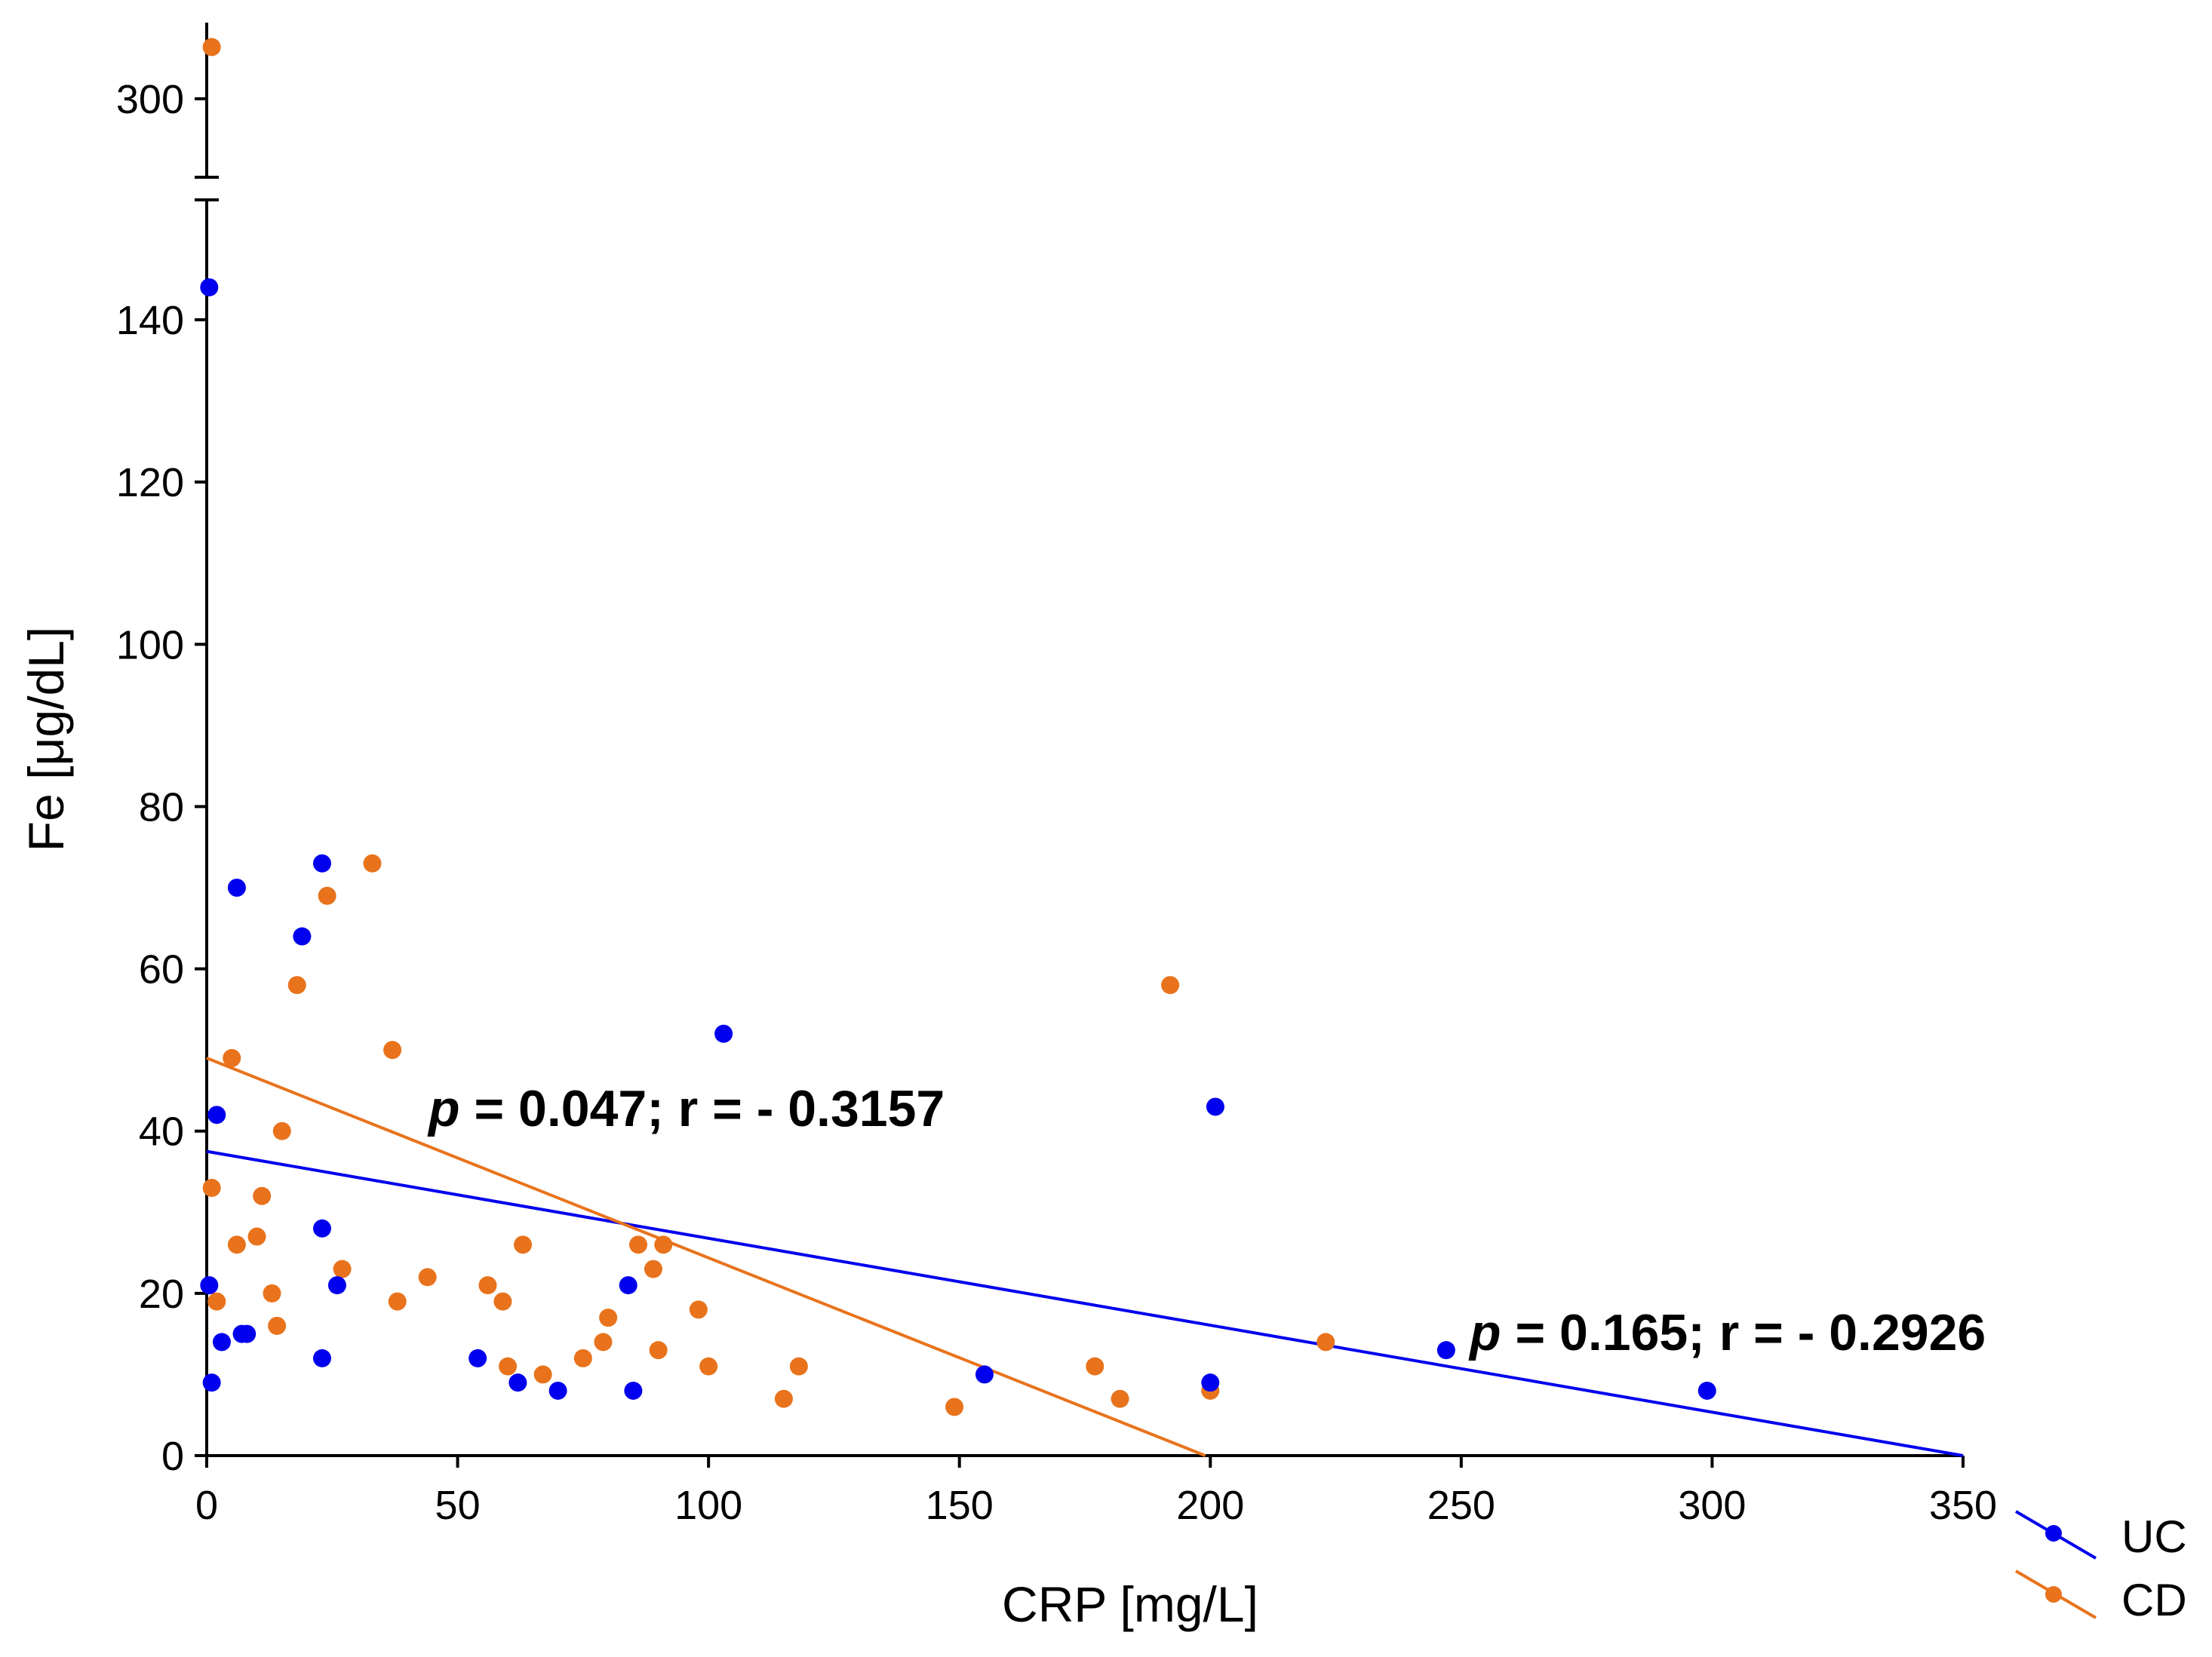  What do you see at coordinates (150, 100) in the screenshot?
I see `y-tick-label: 300` at bounding box center [150, 100].